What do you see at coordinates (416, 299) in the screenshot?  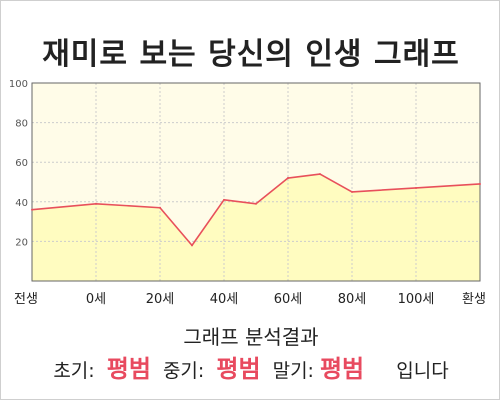 I see `x-tick-label: 100세` at bounding box center [416, 299].